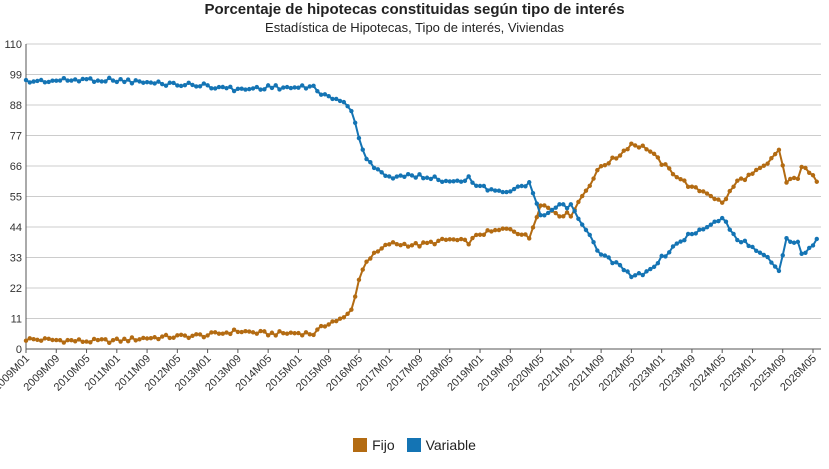 The width and height of the screenshot is (829, 469). What do you see at coordinates (383, 445) in the screenshot?
I see `legend-label-fijo: Fijo` at bounding box center [383, 445].